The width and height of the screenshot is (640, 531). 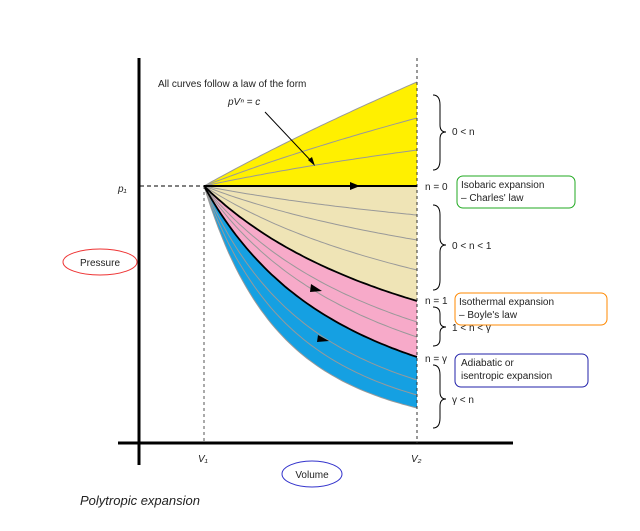 What do you see at coordinates (436, 301) in the screenshot?
I see `curve-label: n = 1` at bounding box center [436, 301].